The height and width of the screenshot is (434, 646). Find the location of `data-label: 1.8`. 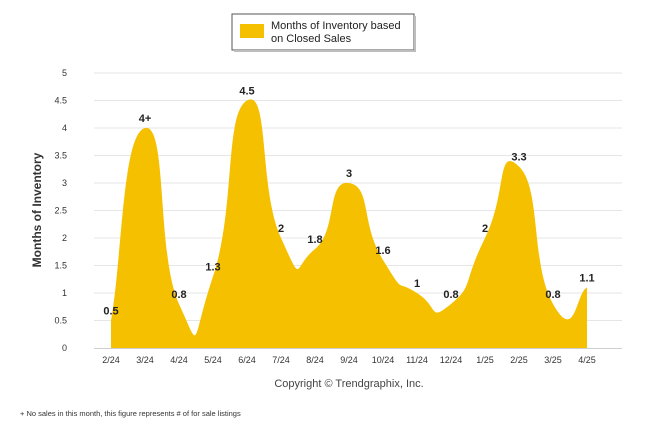

data-label: 1.8 is located at coordinates (314, 240).